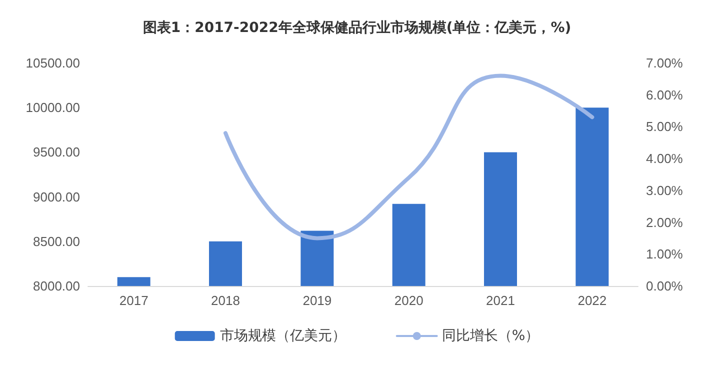  I want to click on x-tick-label: 2019, so click(317, 300).